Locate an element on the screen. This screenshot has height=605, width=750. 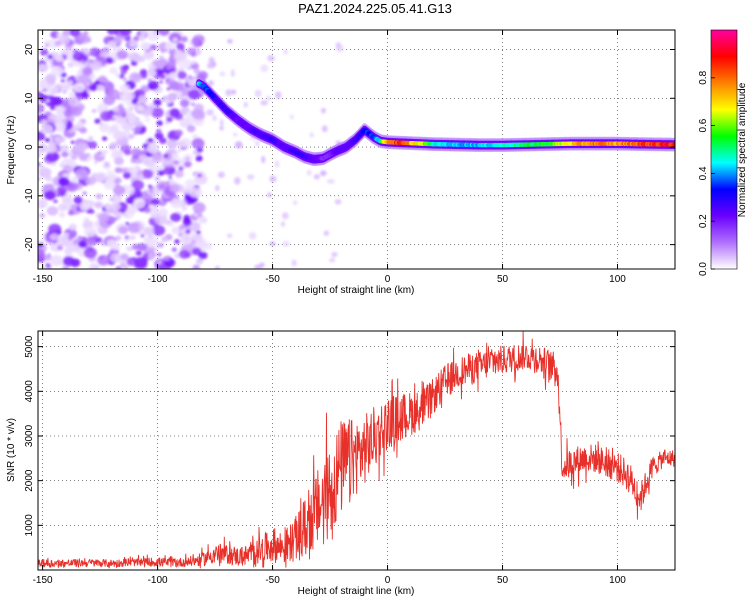
snr-y-label: SNR (10 * v/v) is located at coordinates (11, 450).